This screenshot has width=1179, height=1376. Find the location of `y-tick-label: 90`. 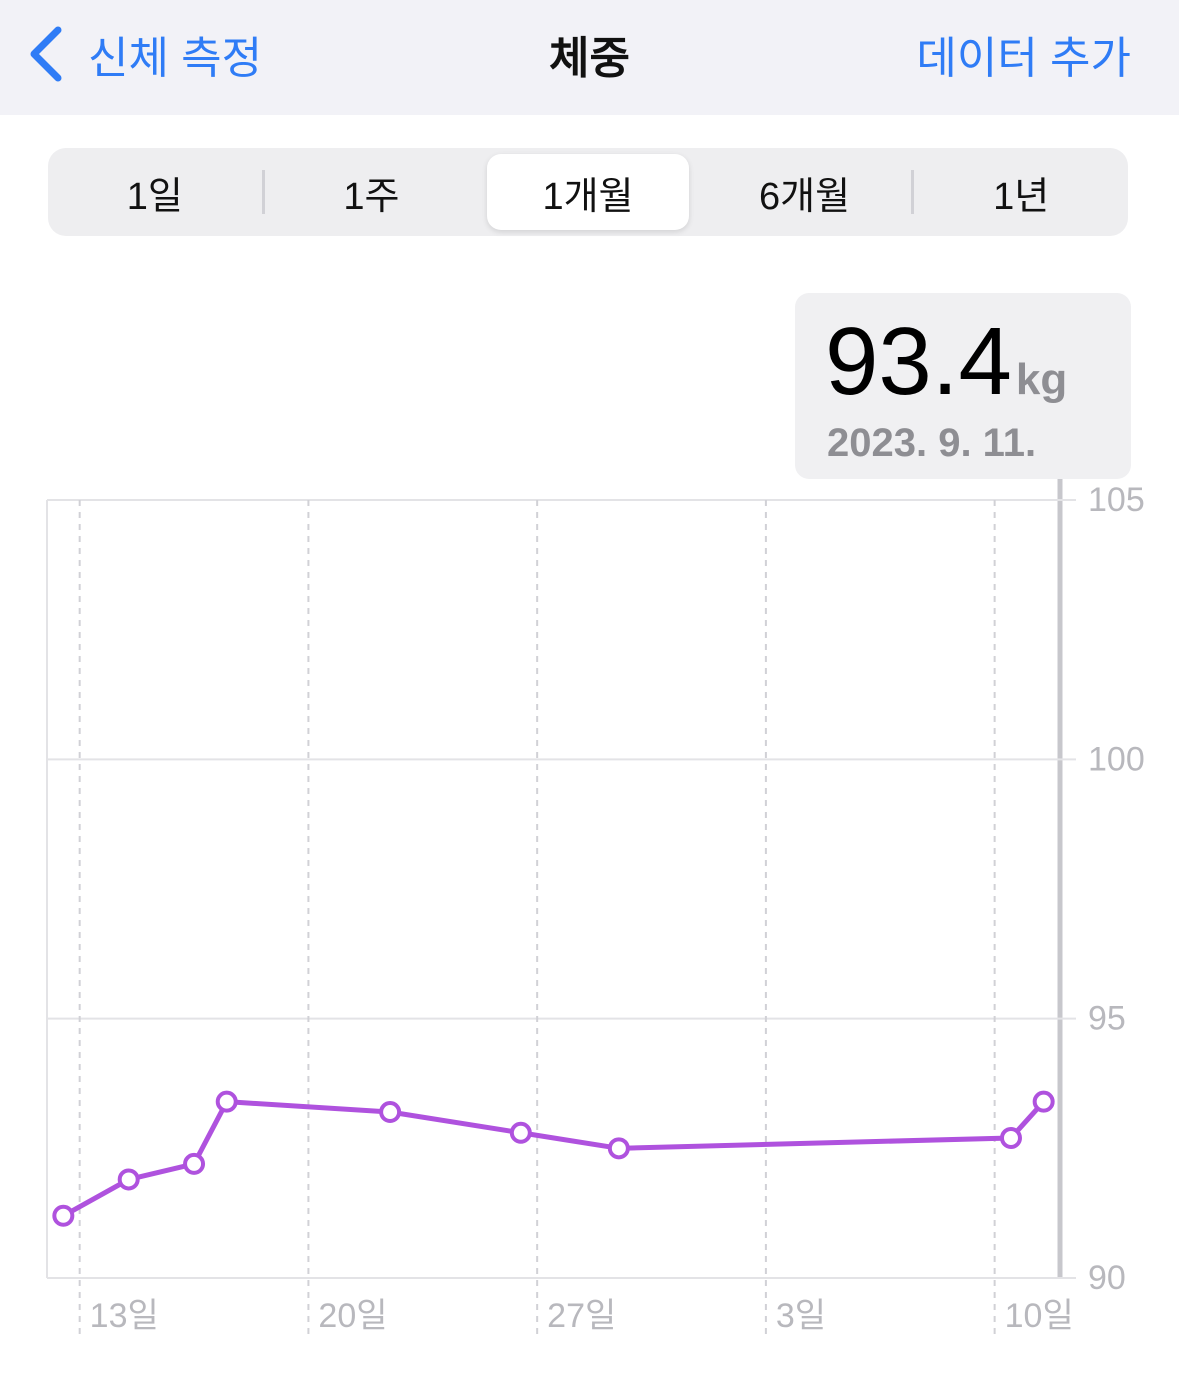

y-tick-label: 90 is located at coordinates (1107, 1278).